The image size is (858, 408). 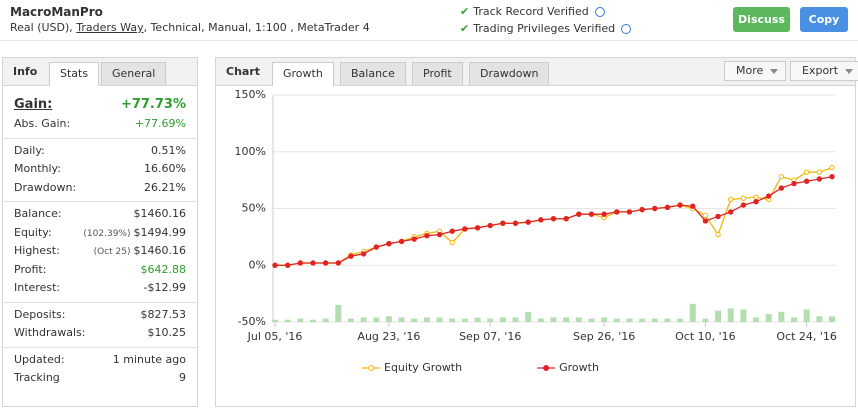 What do you see at coordinates (437, 73) in the screenshot?
I see `tab: Profit` at bounding box center [437, 73].